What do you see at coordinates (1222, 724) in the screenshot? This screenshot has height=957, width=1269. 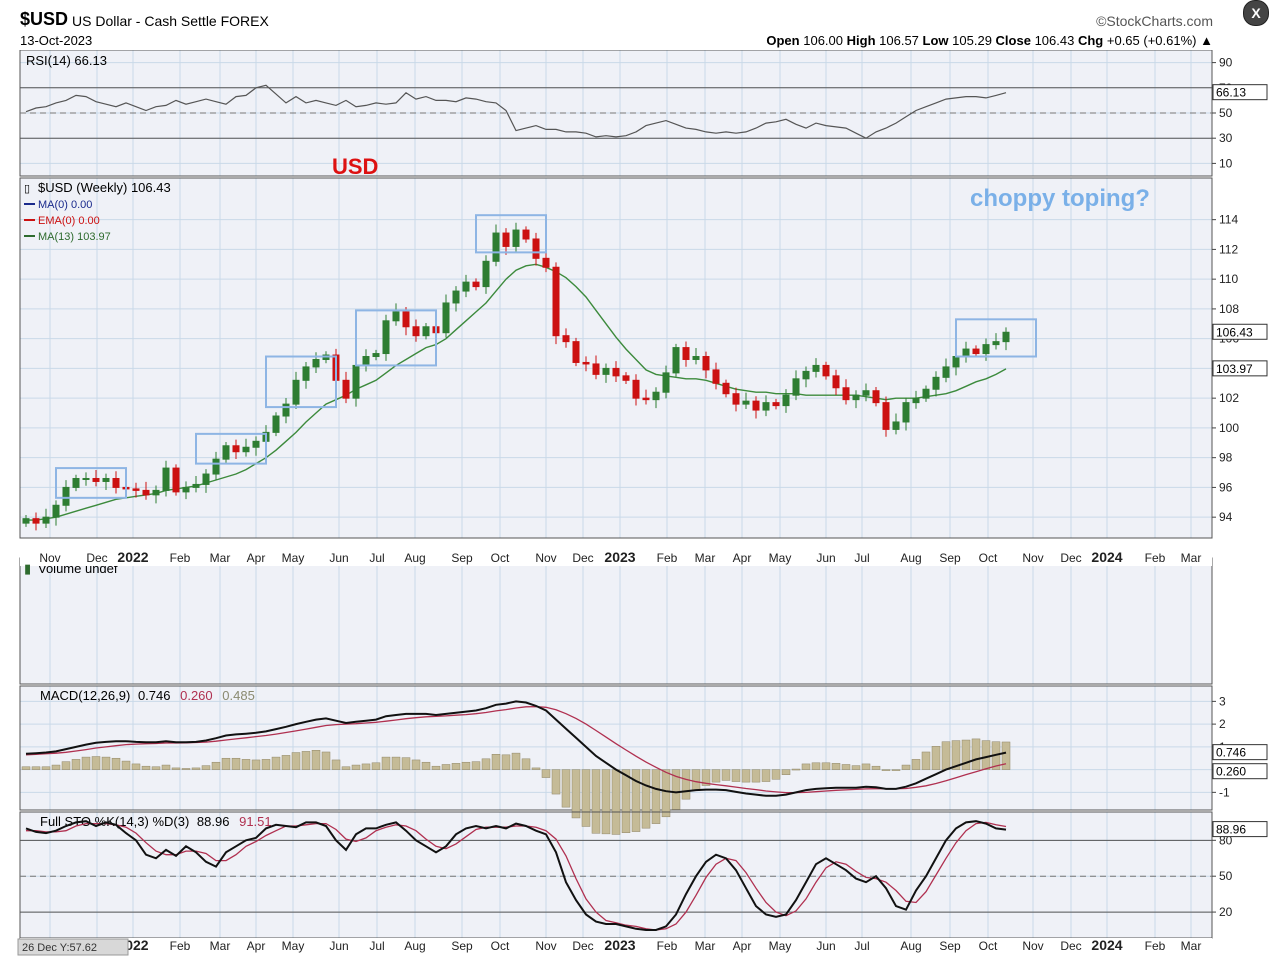 I see `macd-y-tick-label: 2` at bounding box center [1222, 724].